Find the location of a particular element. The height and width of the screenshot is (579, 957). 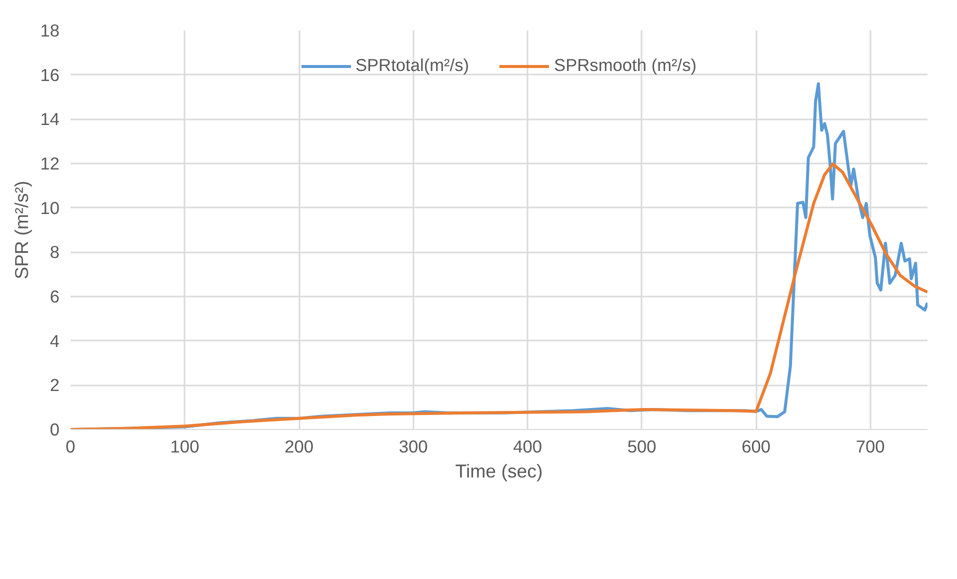

y-tick-label: 4 is located at coordinates (55, 340).